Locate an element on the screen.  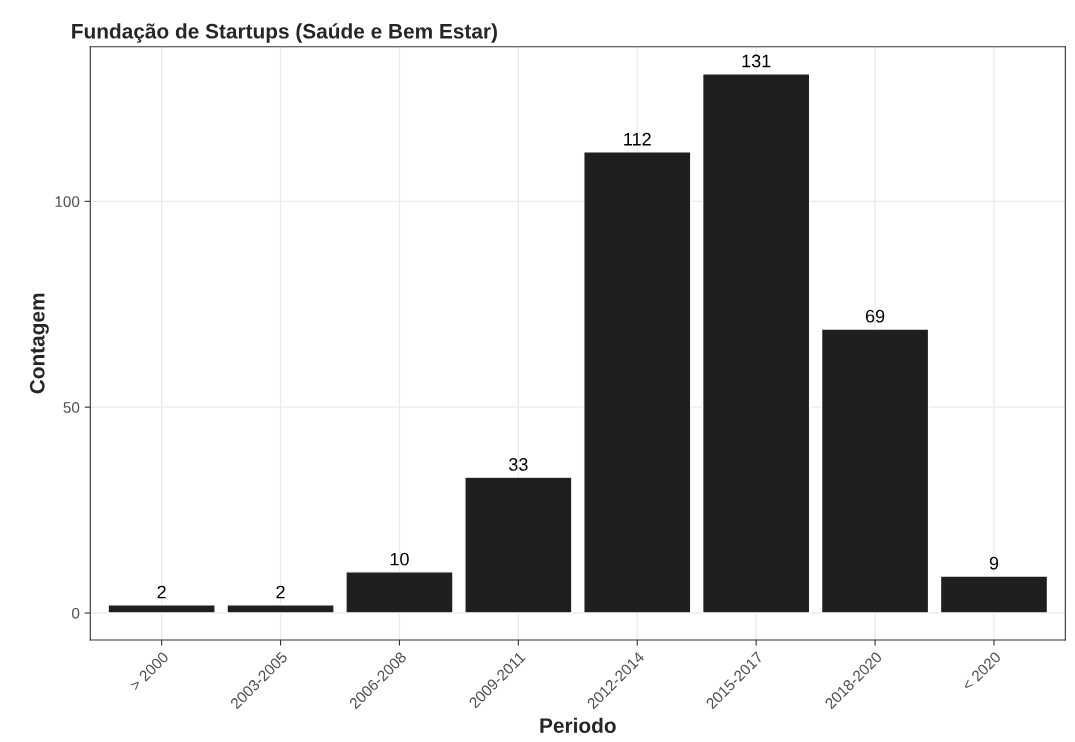
y-tick-label: 0 is located at coordinates (75, 613).